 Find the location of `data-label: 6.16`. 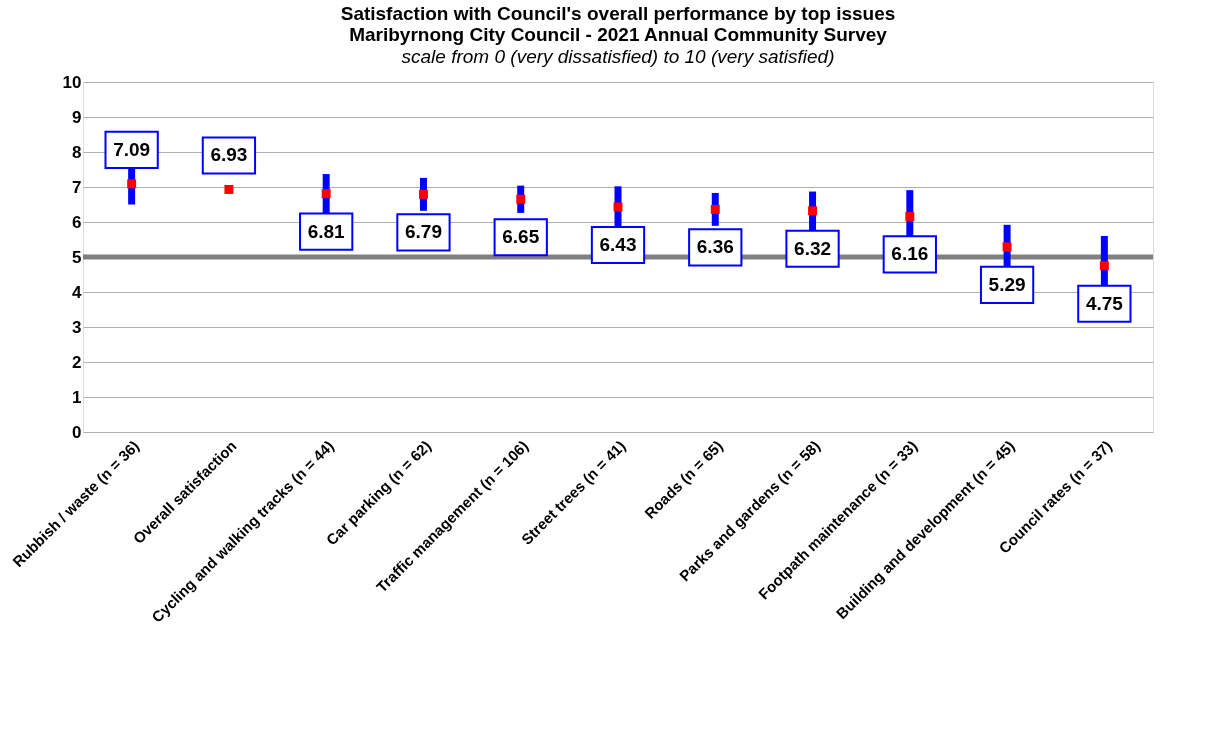

data-label: 6.16 is located at coordinates (910, 254).